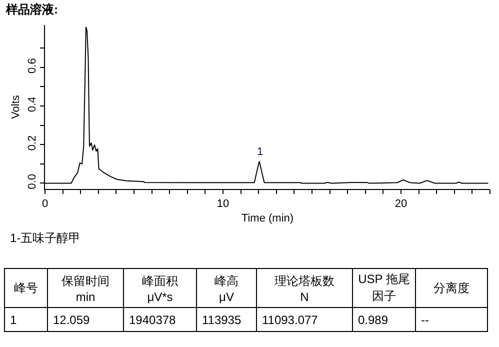 This screenshot has height=347, width=499. I want to click on chart-title: 样品溶液:, so click(31, 9).